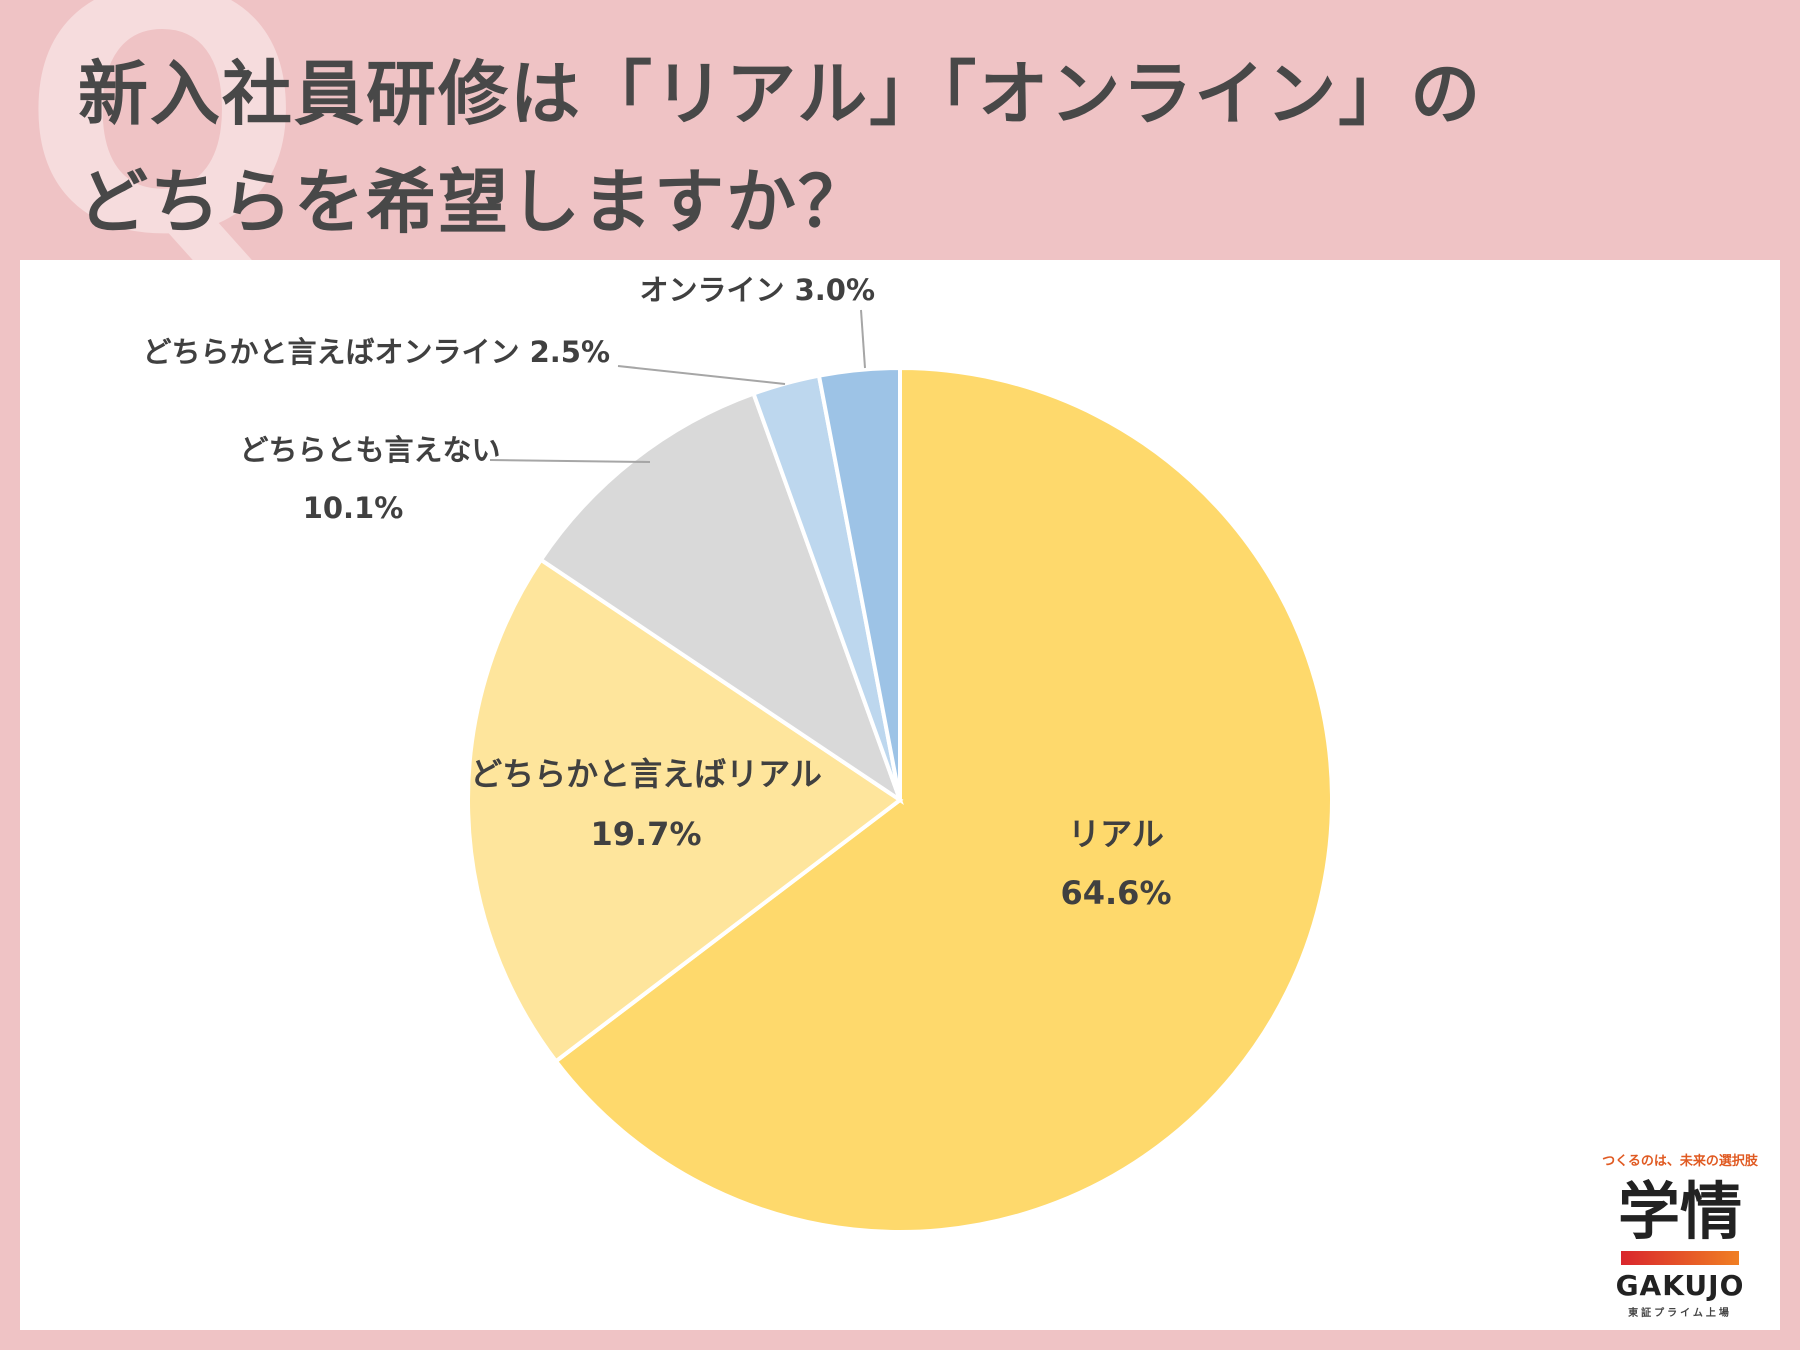 The width and height of the screenshot is (1800, 1350). I want to click on logo-listing: 東証プライム上場, so click(1680, 1313).